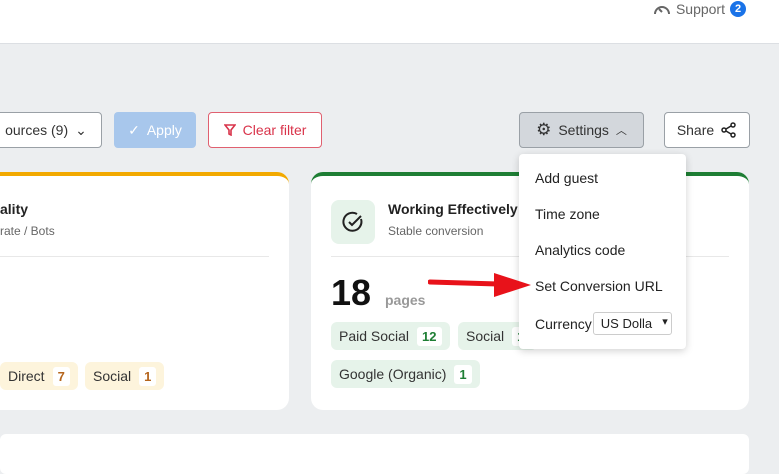 This screenshot has height=474, width=779. What do you see at coordinates (405, 300) in the screenshot?
I see `page-count-unit: pages` at bounding box center [405, 300].